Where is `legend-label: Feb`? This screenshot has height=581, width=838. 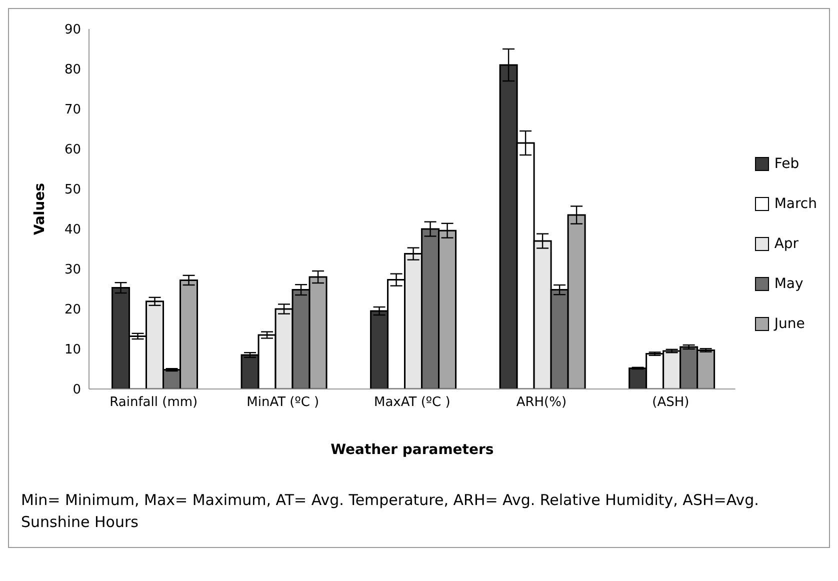 legend-label: Feb is located at coordinates (787, 164).